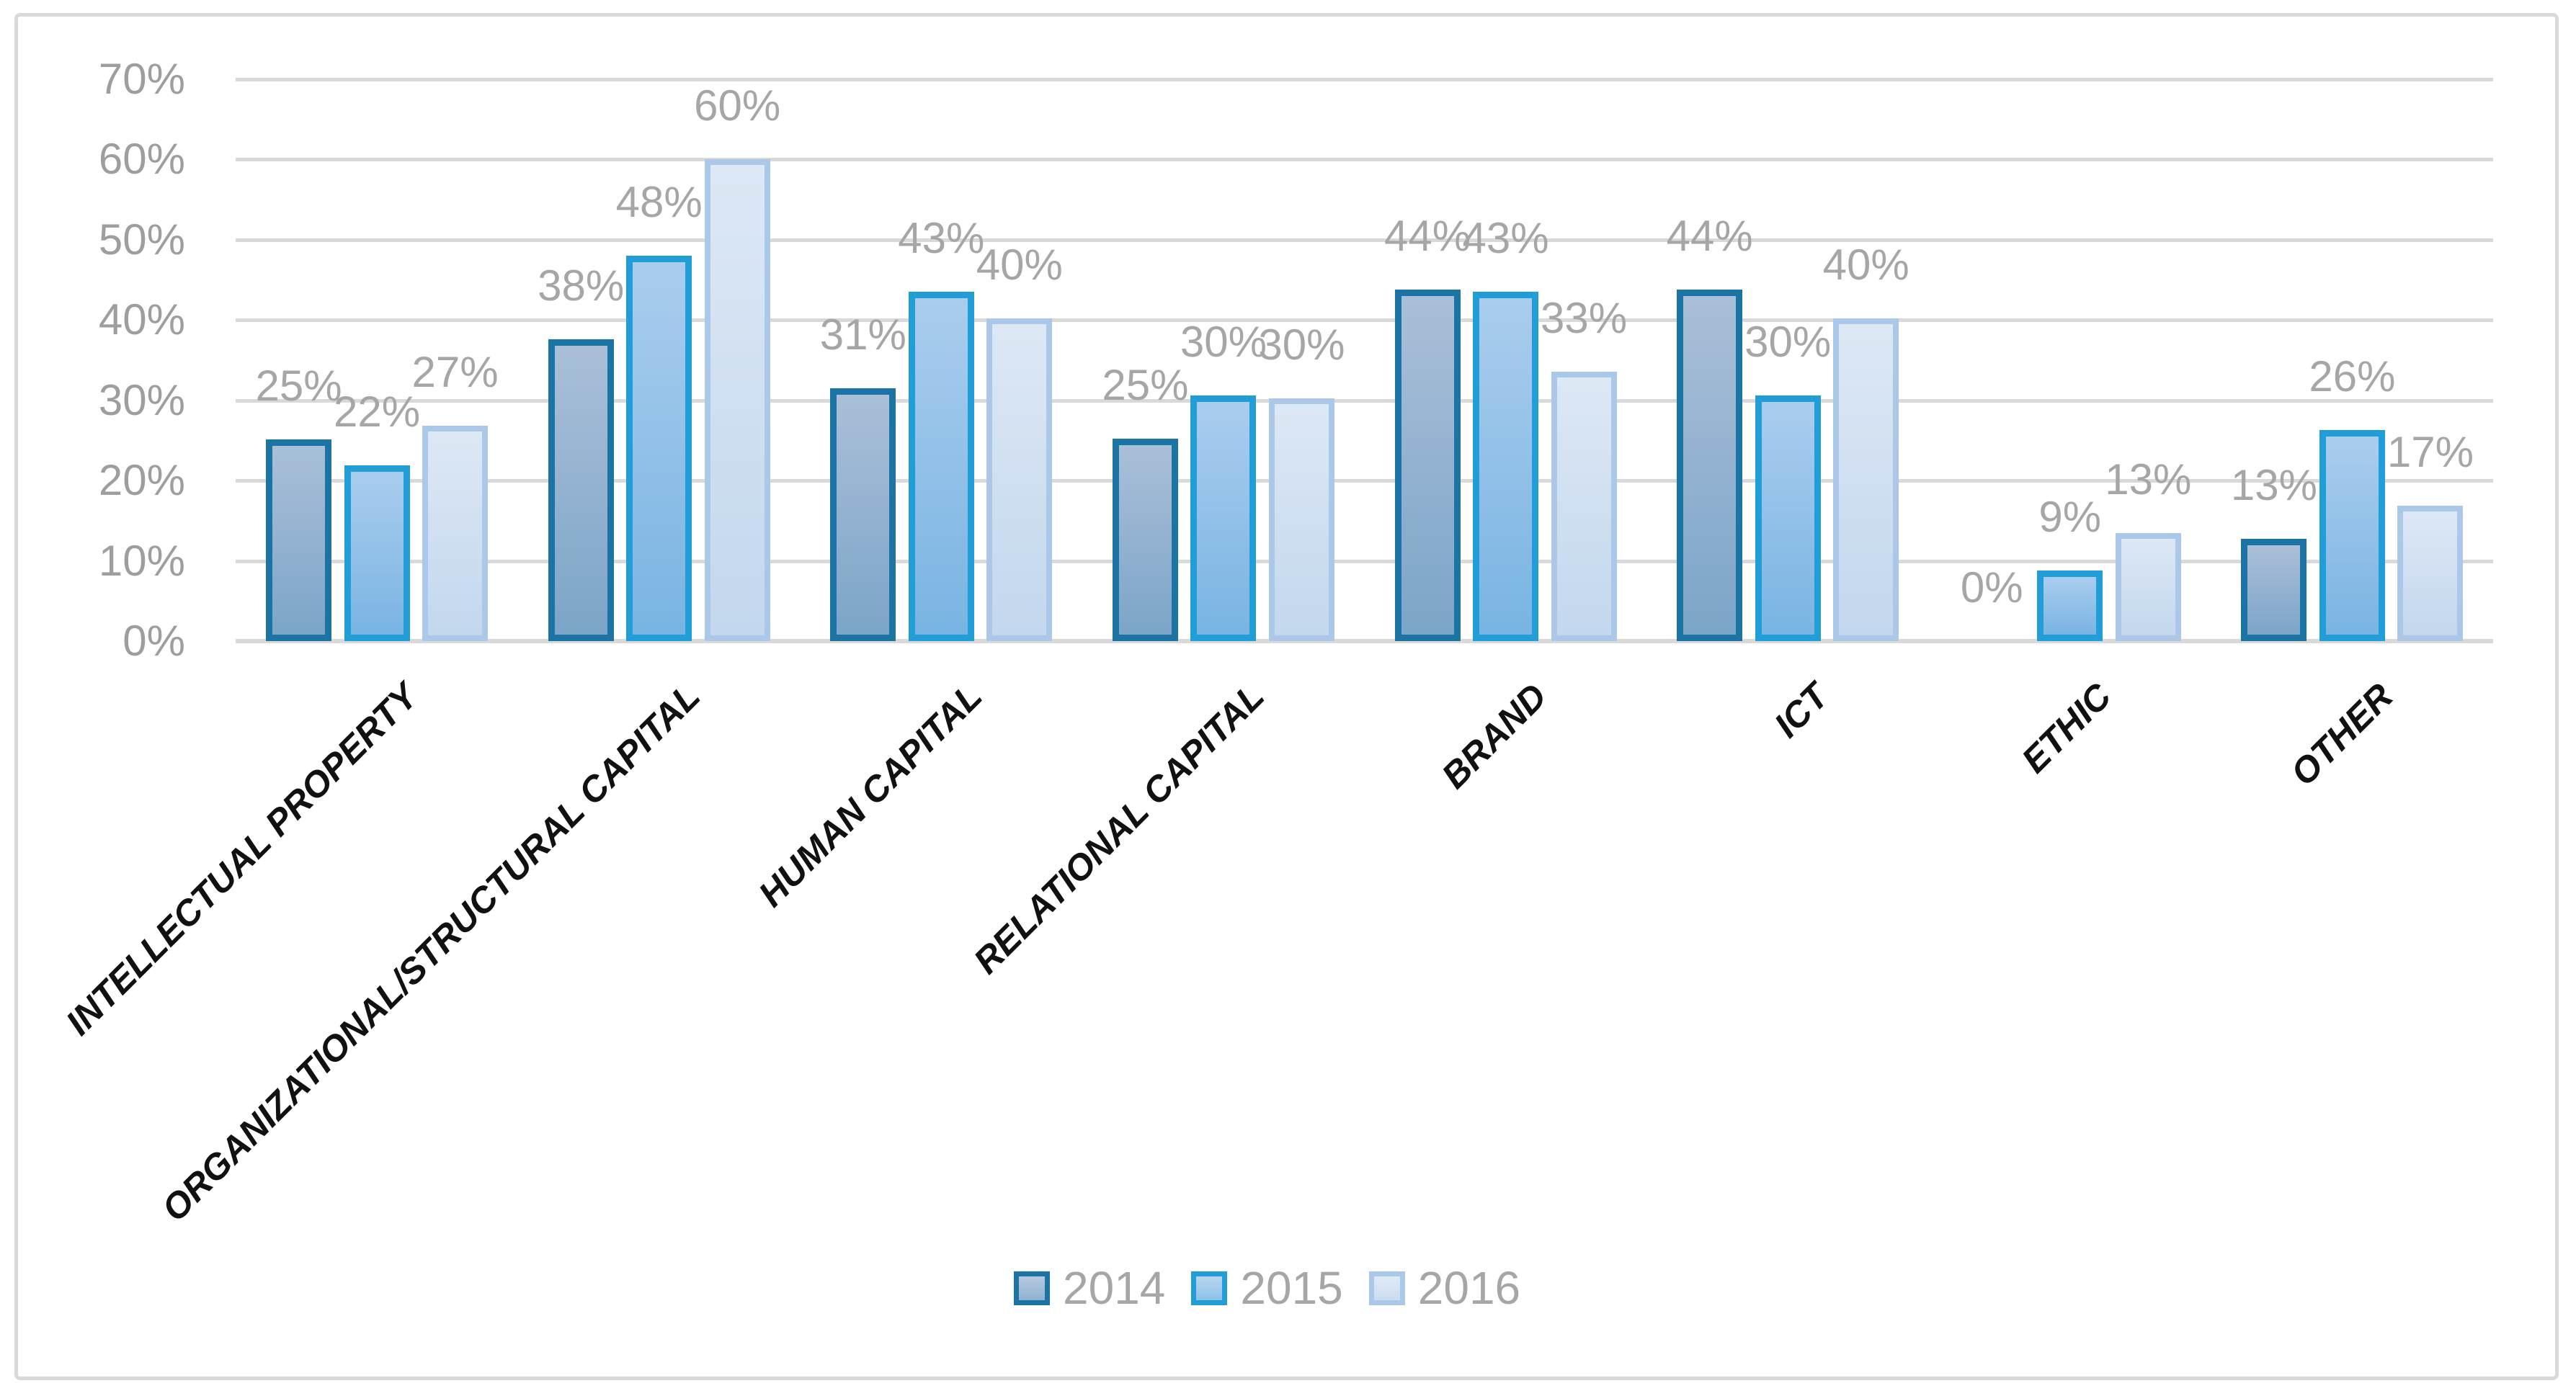 The image size is (2576, 1396). I want to click on y-axis-tick-label: 0%, so click(153, 641).